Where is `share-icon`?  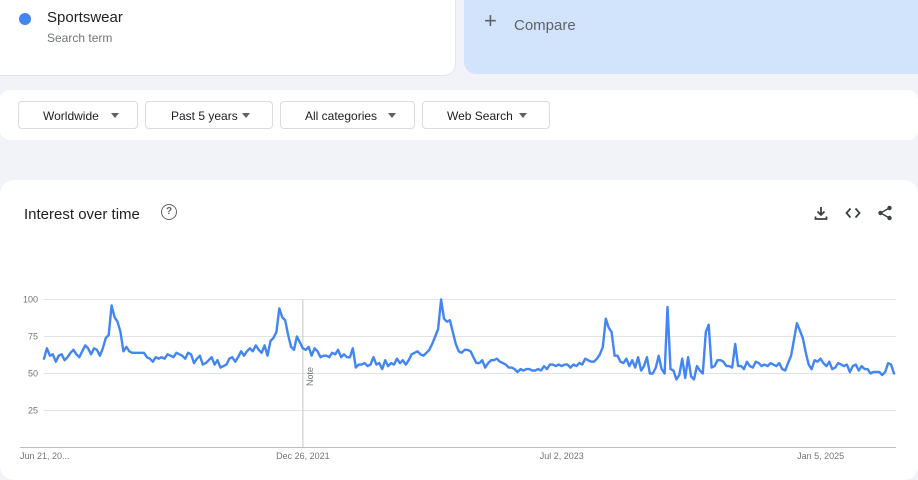 share-icon is located at coordinates (885, 213).